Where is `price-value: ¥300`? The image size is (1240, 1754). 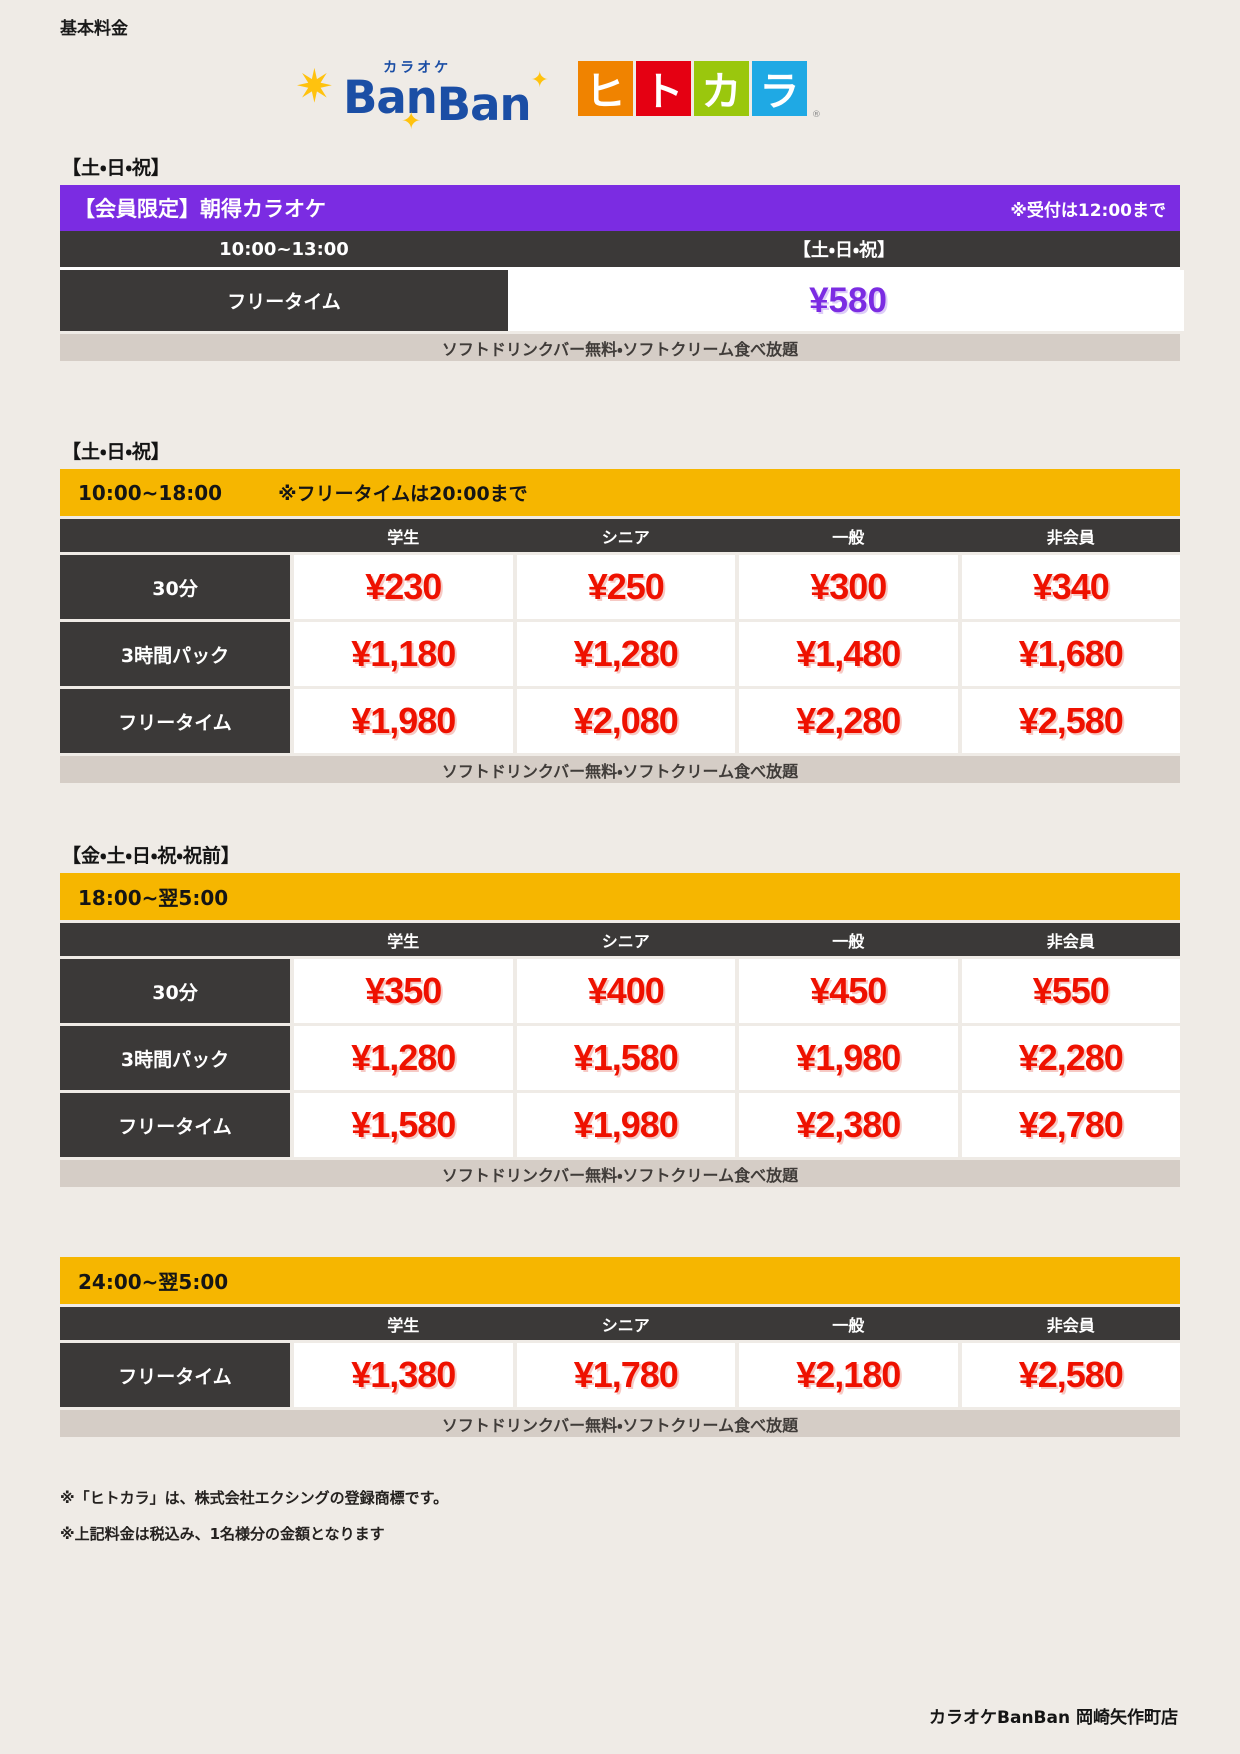 price-value: ¥300 is located at coordinates (848, 587).